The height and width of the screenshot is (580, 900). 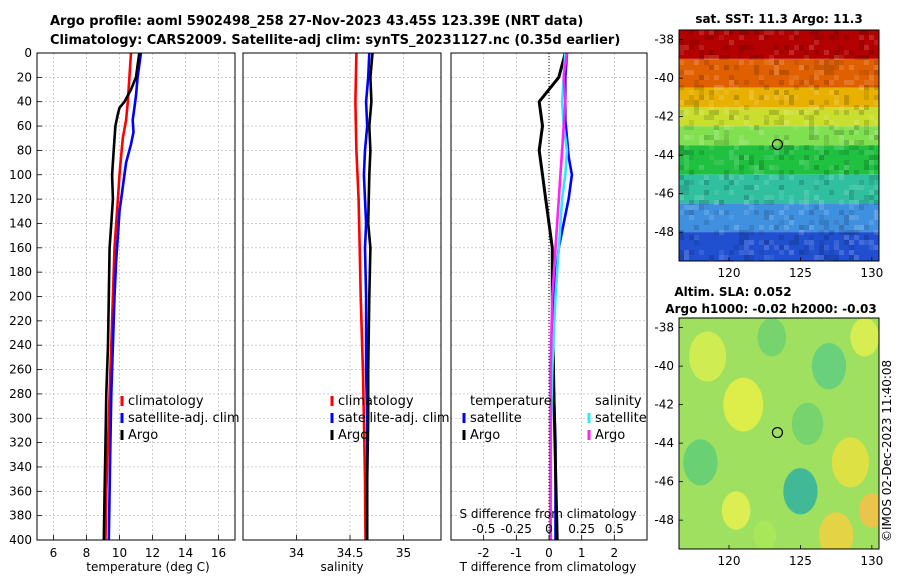 What do you see at coordinates (20, 297) in the screenshot?
I see `depth-tick-label: 200` at bounding box center [20, 297].